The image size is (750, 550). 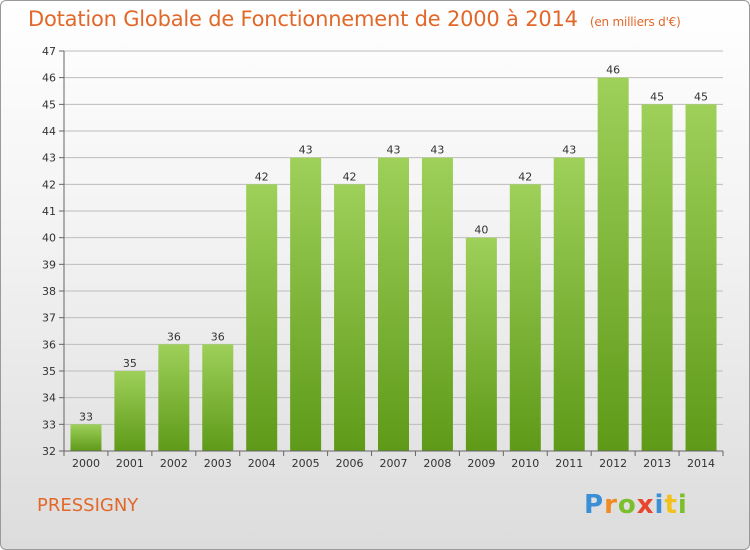 What do you see at coordinates (130, 463) in the screenshot?
I see `x-tick-label: 2001` at bounding box center [130, 463].